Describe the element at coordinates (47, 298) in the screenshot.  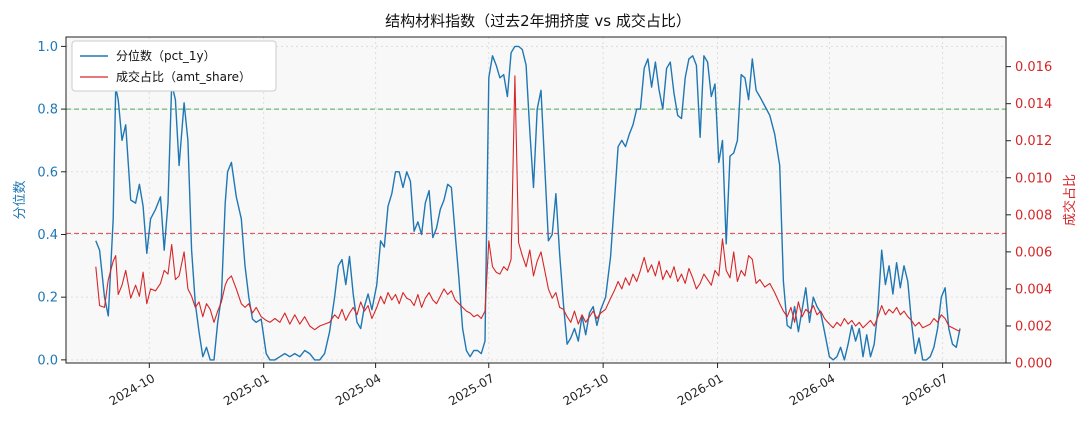
I see `y-tick-left-label: 0.2` at that location.